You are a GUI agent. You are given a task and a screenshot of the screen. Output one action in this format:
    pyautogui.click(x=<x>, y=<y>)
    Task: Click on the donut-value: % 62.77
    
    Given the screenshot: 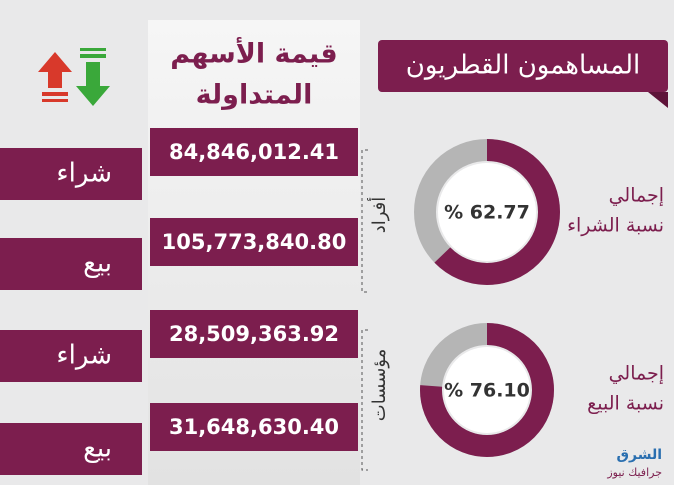 What is the action you would take?
    pyautogui.click(x=487, y=213)
    